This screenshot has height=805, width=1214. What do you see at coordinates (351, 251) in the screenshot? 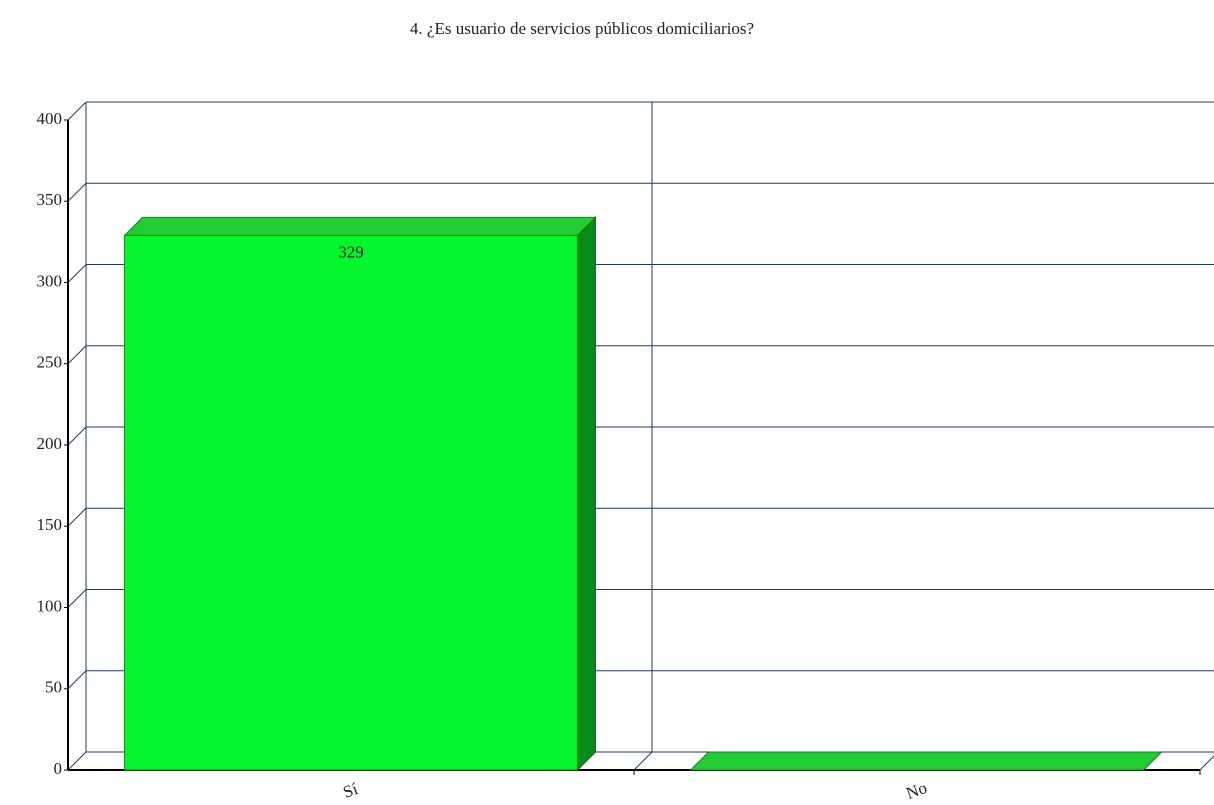
I see `value-label: 329` at bounding box center [351, 251].